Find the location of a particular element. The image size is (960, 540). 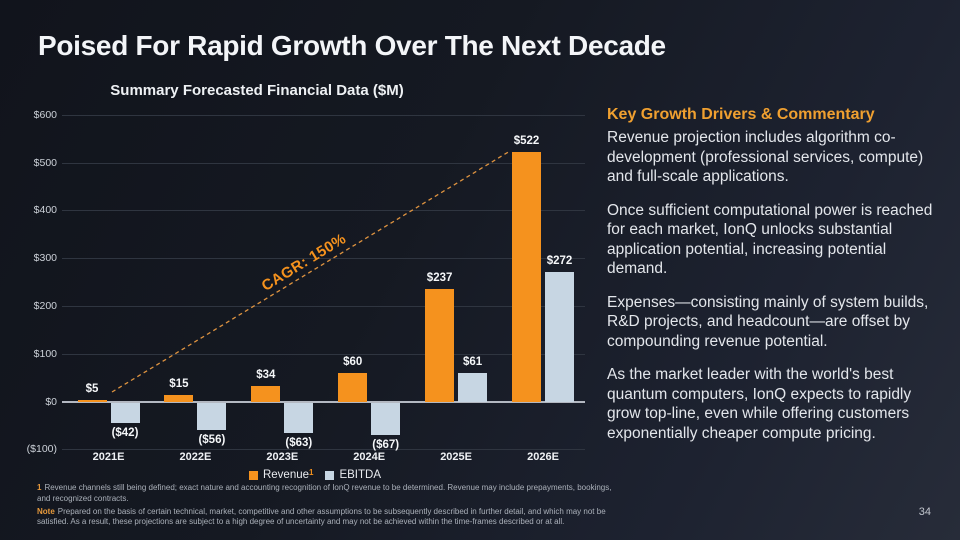

revenue-value-label-2026E: $522 is located at coordinates (526, 141).